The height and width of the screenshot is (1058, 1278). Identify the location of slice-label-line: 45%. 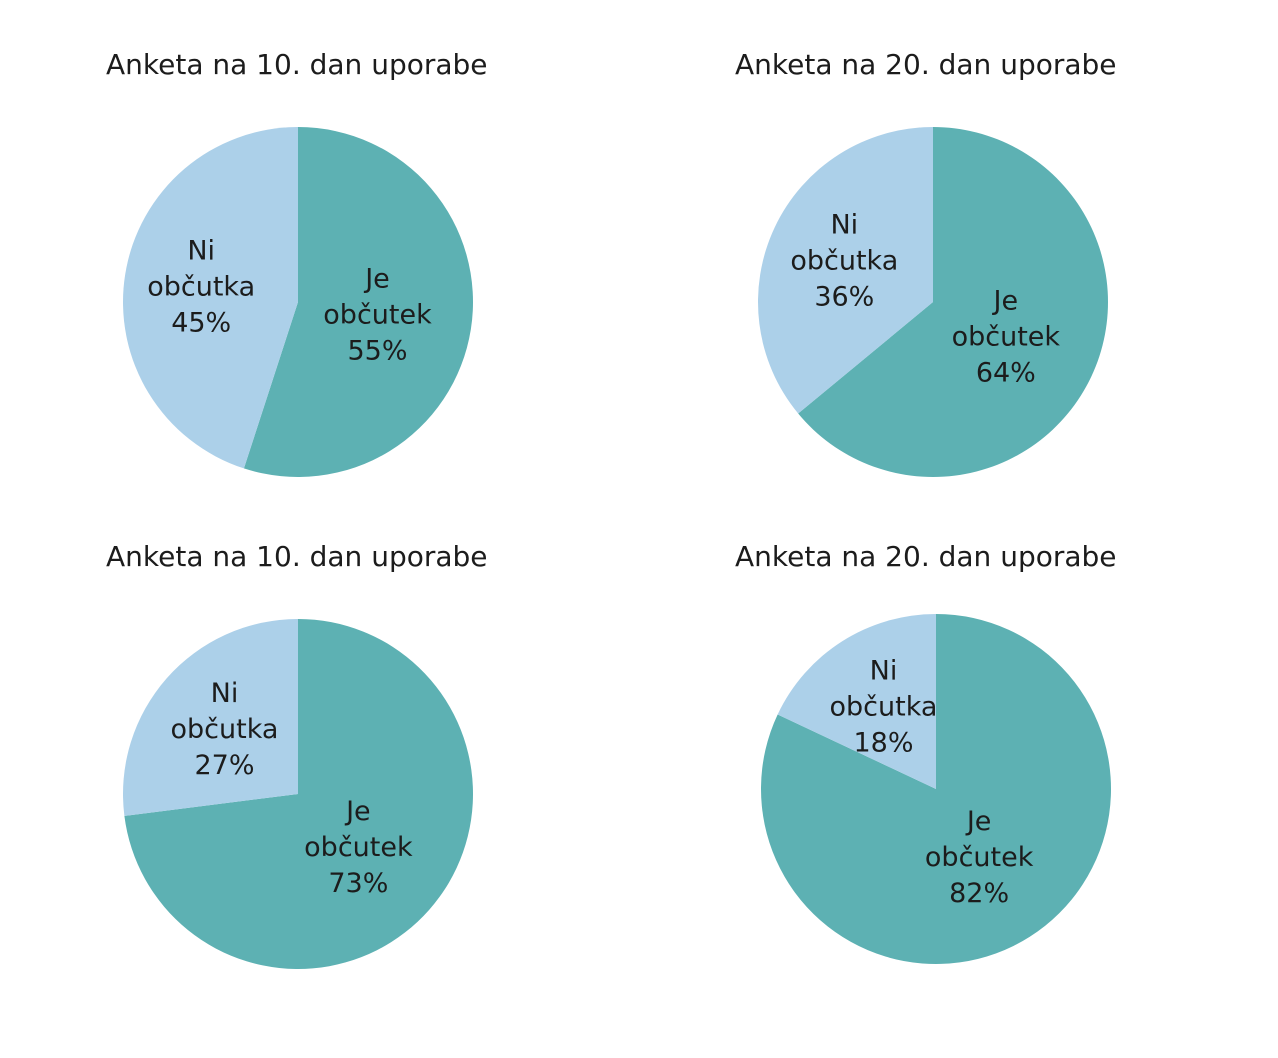
(201, 323).